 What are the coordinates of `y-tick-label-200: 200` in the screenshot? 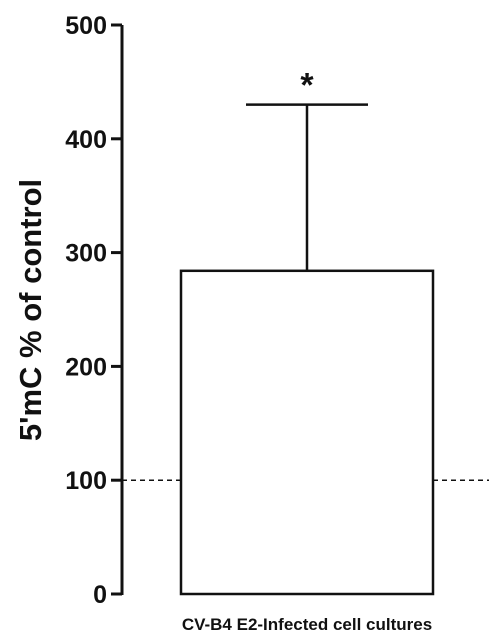 It's located at (86, 367).